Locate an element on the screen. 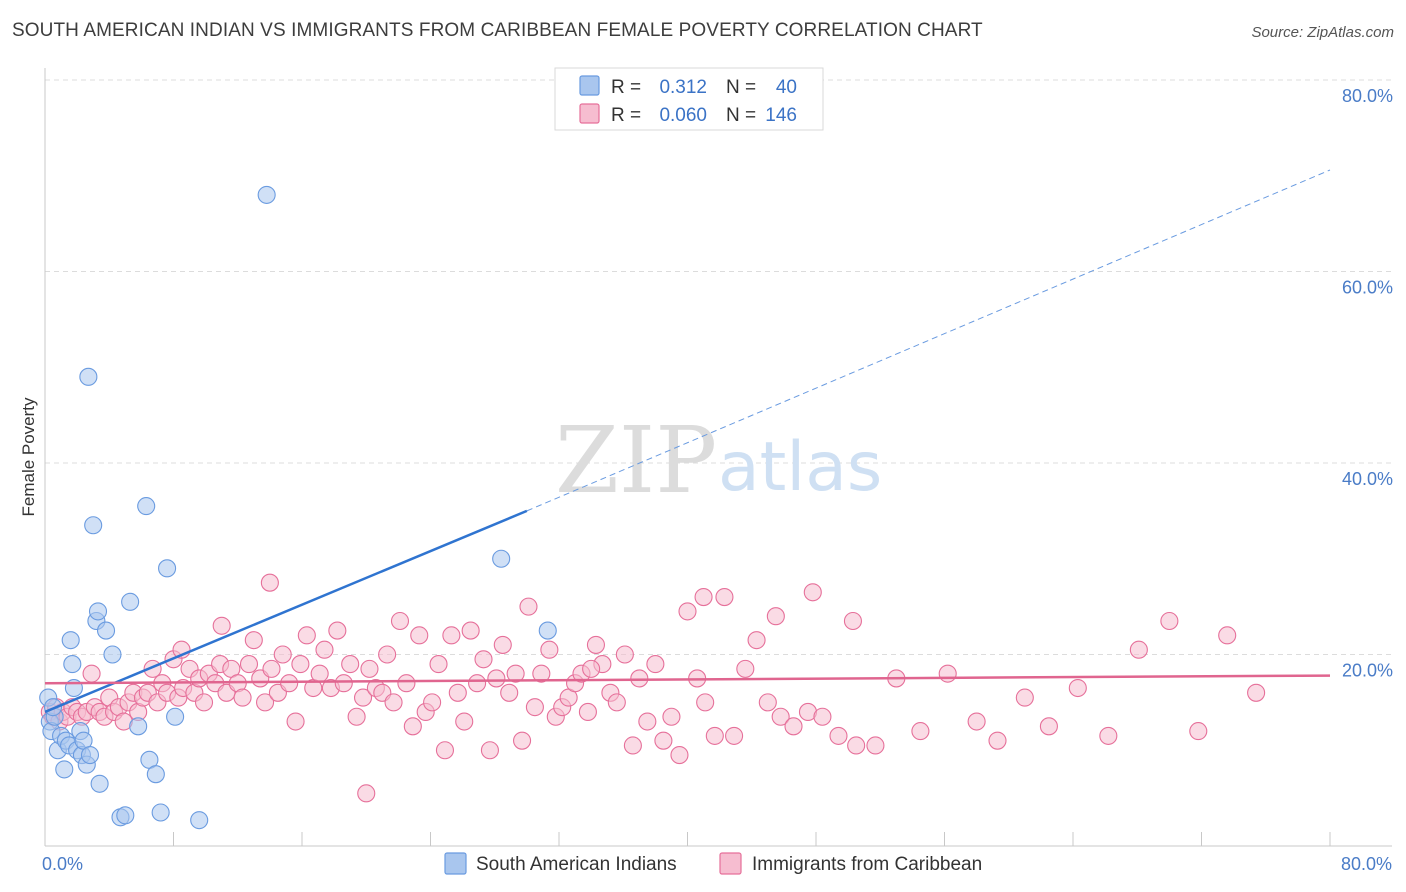  legend-swatch-pink is located at coordinates (589, 113).